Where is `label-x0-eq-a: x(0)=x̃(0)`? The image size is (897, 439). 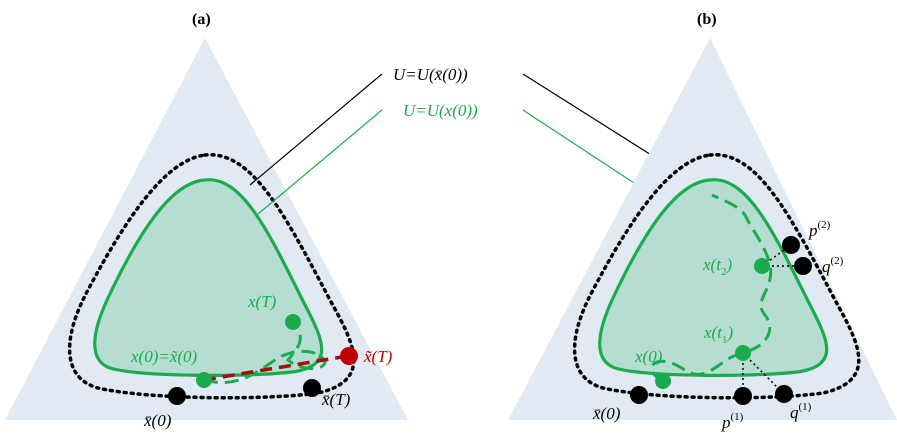
label-x0-eq-a: x(0)=x̃(0) is located at coordinates (164, 356).